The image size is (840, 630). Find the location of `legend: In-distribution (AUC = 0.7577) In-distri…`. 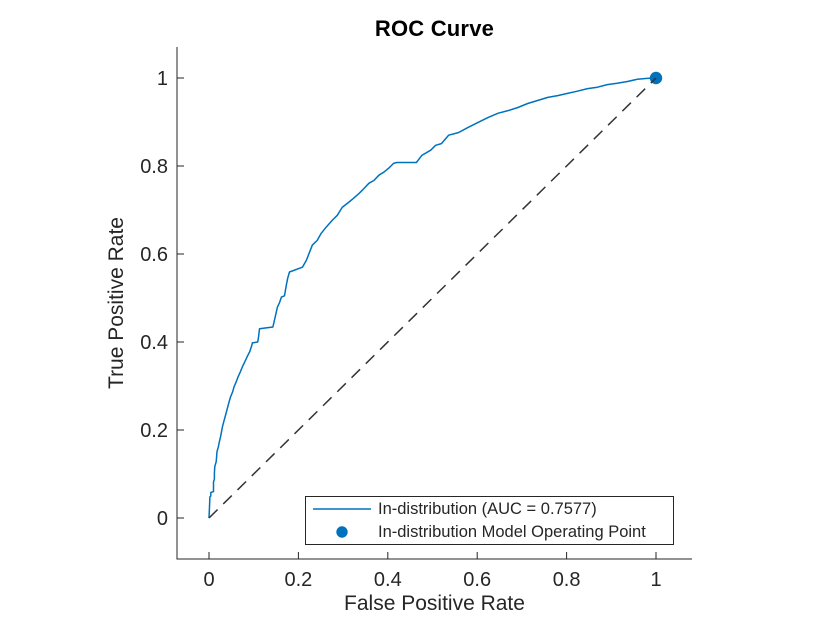

legend: In-distribution (AUC = 0.7577) In-distri… is located at coordinates (489, 520).